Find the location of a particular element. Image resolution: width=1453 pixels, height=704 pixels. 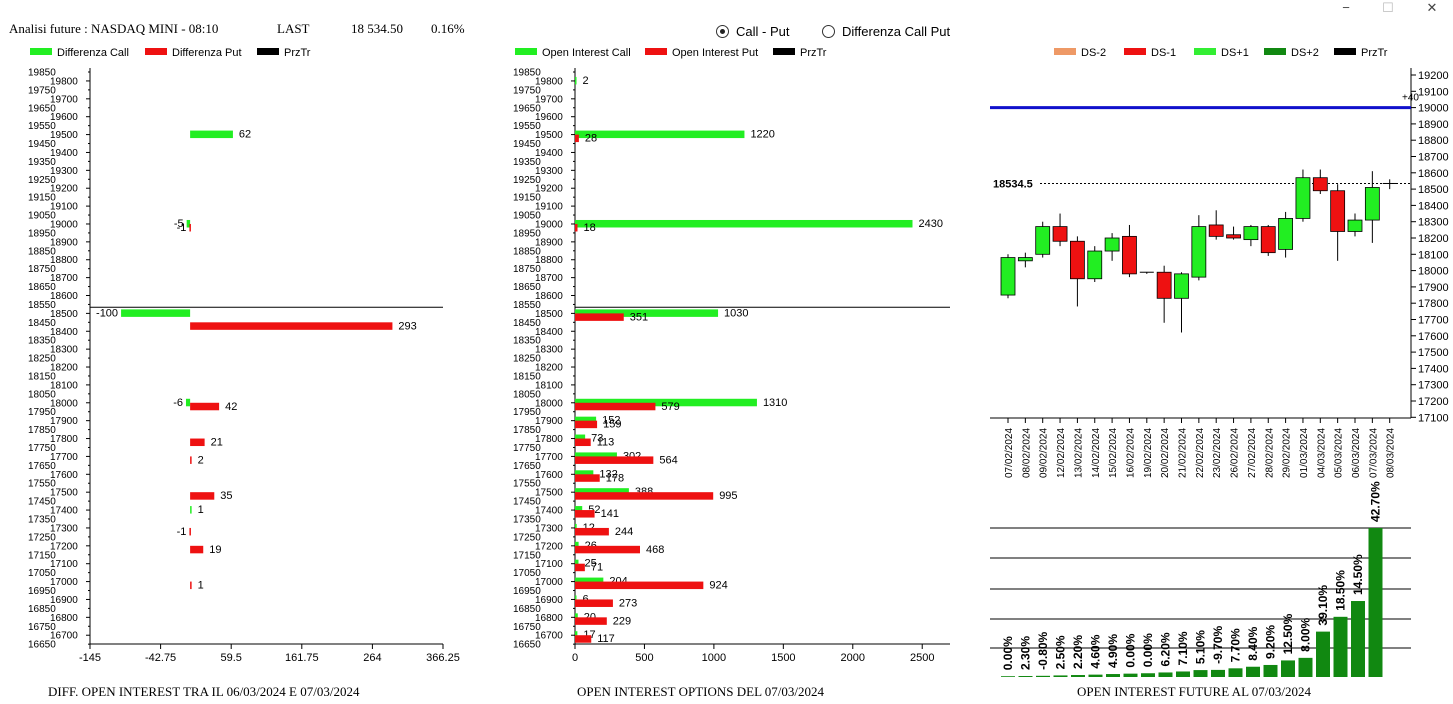

minimize-button: − is located at coordinates (1346, 7).